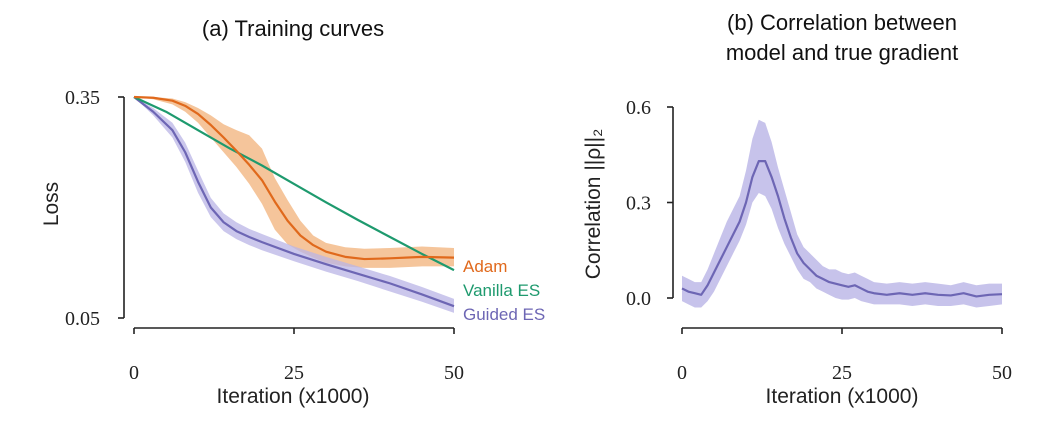  I want to click on panel-a-ytick-label: 0.35, so click(82, 98).